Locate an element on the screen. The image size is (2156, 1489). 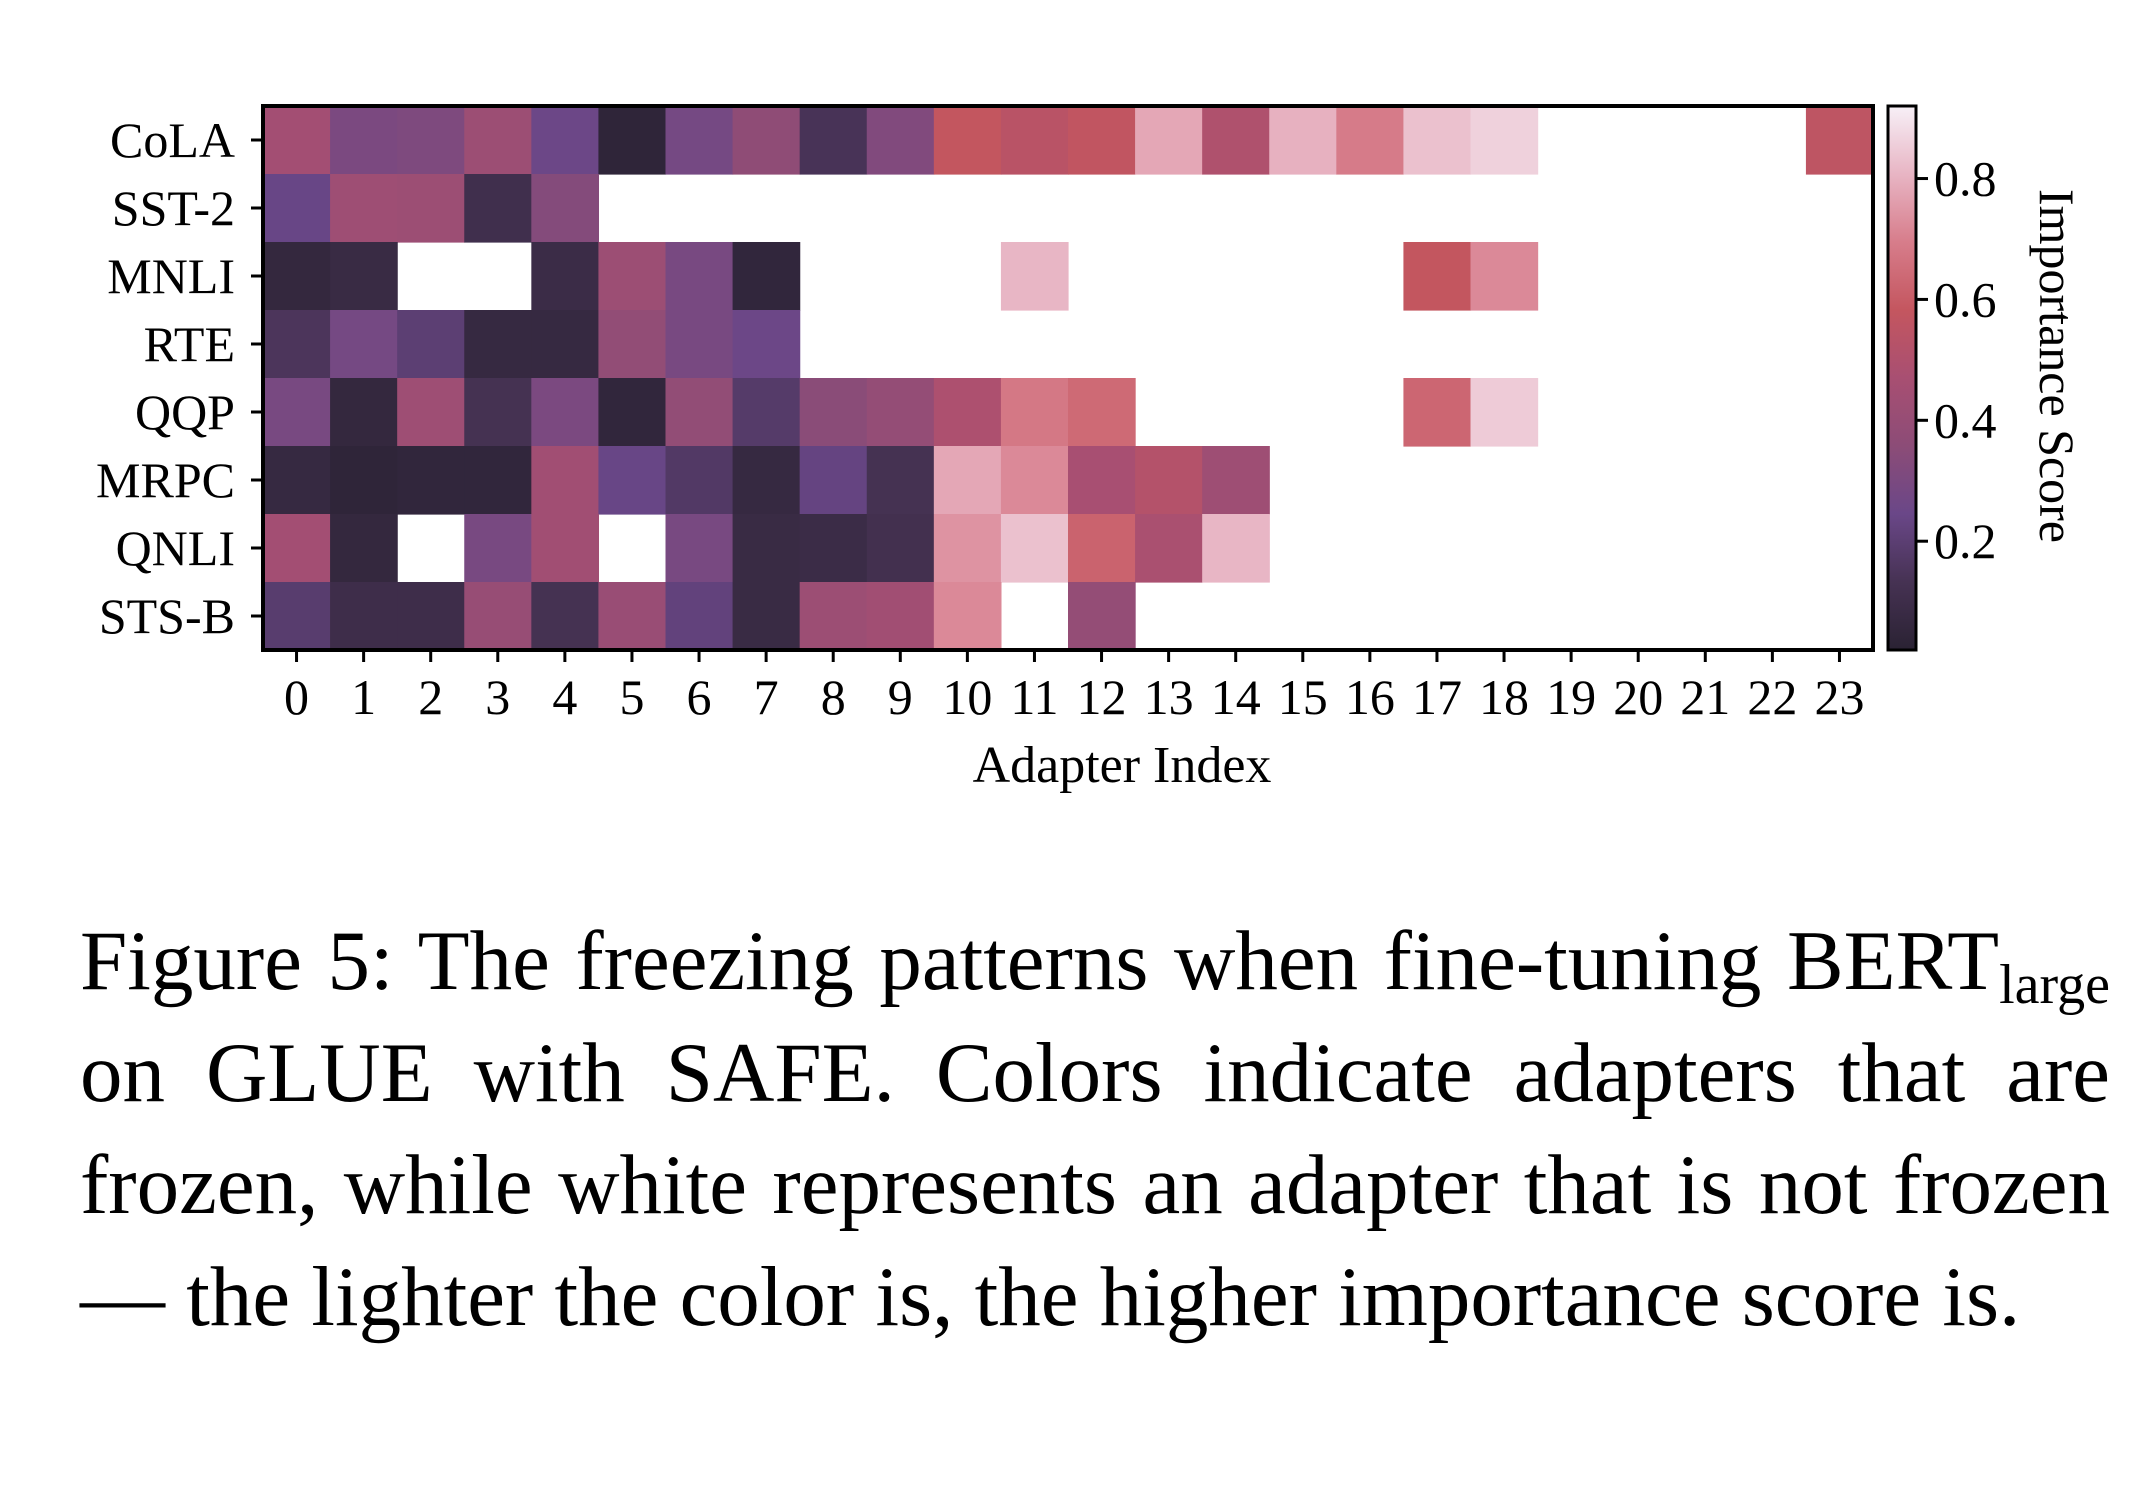
caption-bert: BERT is located at coordinates (1893, 961).